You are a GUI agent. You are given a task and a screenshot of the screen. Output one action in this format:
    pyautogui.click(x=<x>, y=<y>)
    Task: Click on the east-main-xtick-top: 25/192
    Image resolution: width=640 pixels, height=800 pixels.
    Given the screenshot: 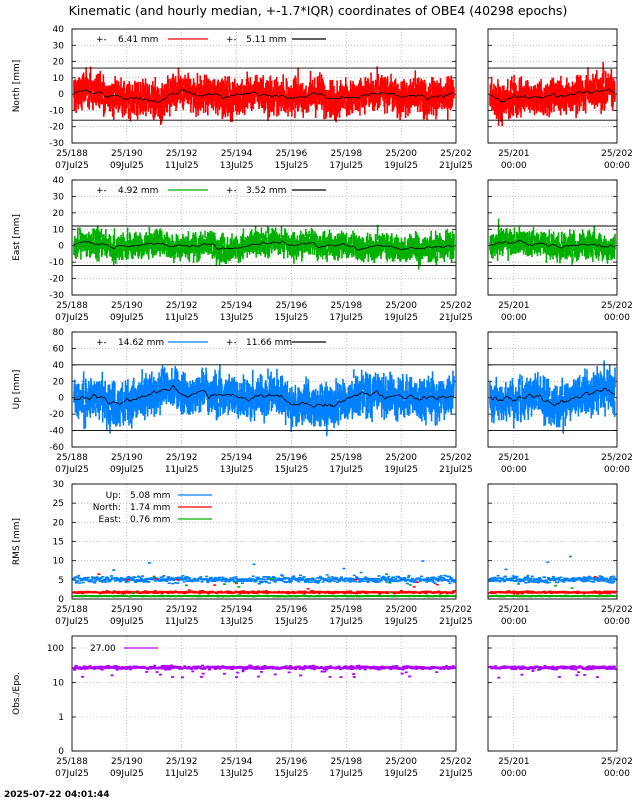 What is the action you would take?
    pyautogui.click(x=182, y=306)
    